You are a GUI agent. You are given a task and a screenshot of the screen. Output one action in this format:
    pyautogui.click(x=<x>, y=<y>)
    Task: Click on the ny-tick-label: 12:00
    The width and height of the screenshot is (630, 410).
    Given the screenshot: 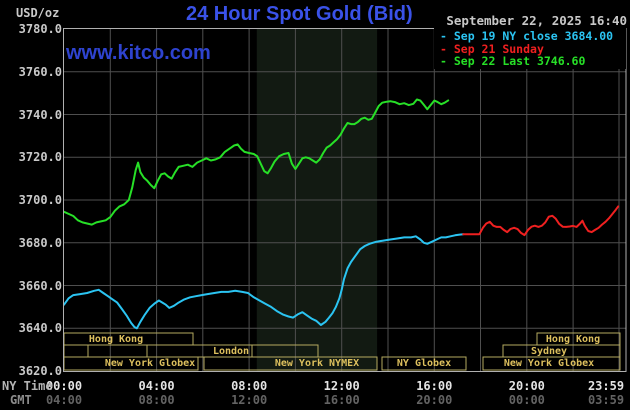 What is the action you would take?
    pyautogui.click(x=341, y=386)
    